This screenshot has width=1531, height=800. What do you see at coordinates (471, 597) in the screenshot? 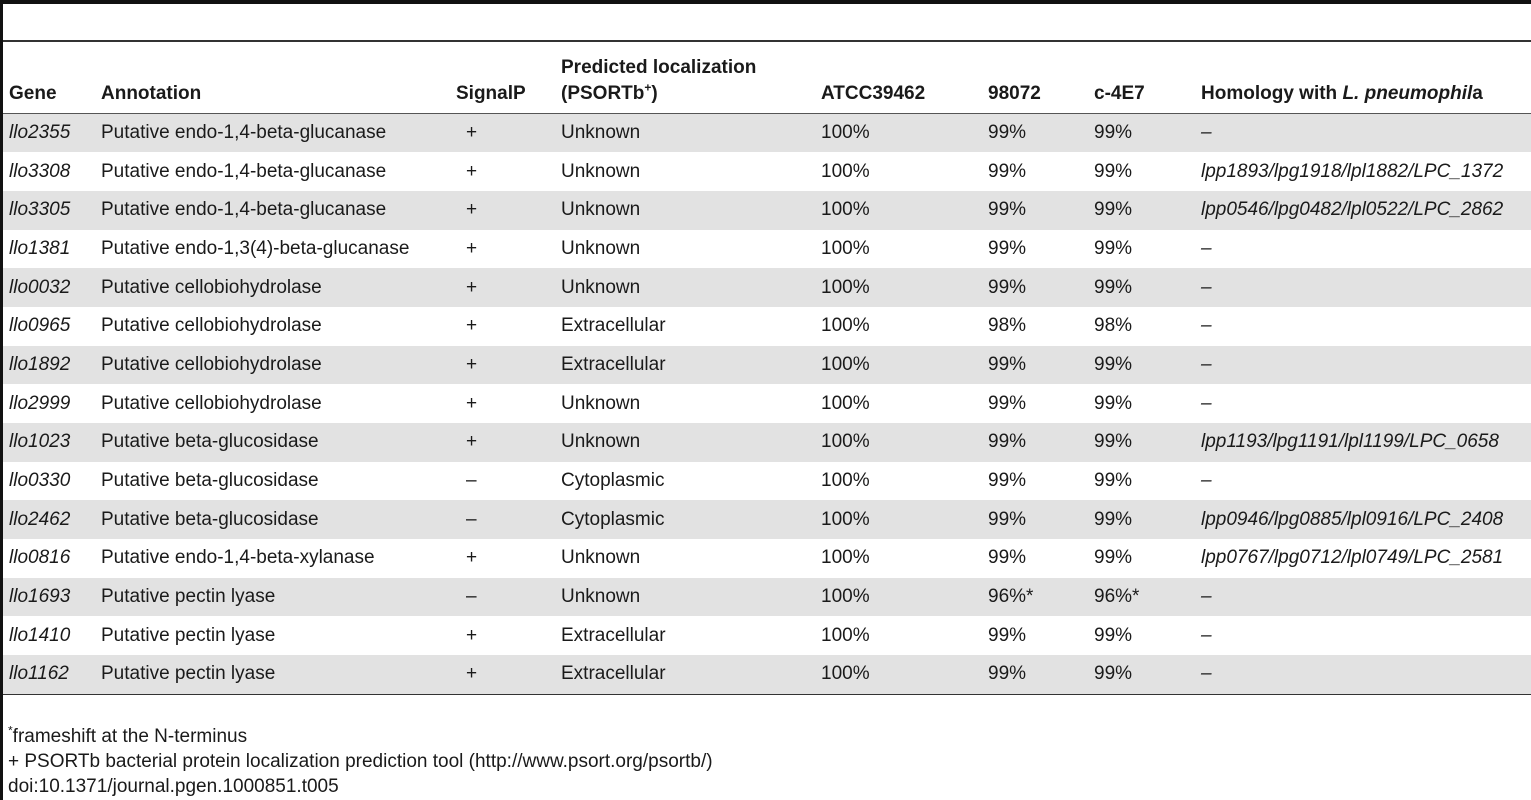
I see `cell-signalp: –` at bounding box center [471, 597].